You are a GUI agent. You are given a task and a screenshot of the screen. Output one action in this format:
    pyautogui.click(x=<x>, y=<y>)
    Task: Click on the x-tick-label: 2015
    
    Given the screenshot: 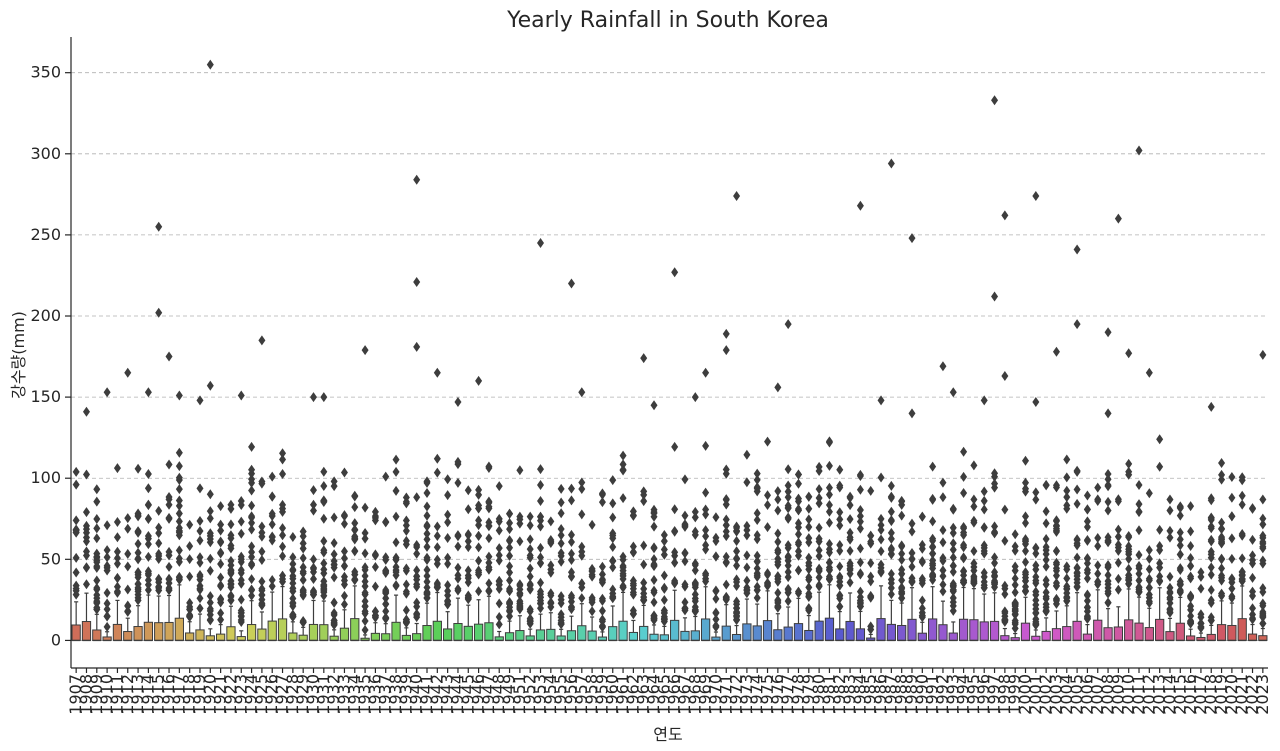 What is the action you would take?
    pyautogui.click(x=1179, y=694)
    